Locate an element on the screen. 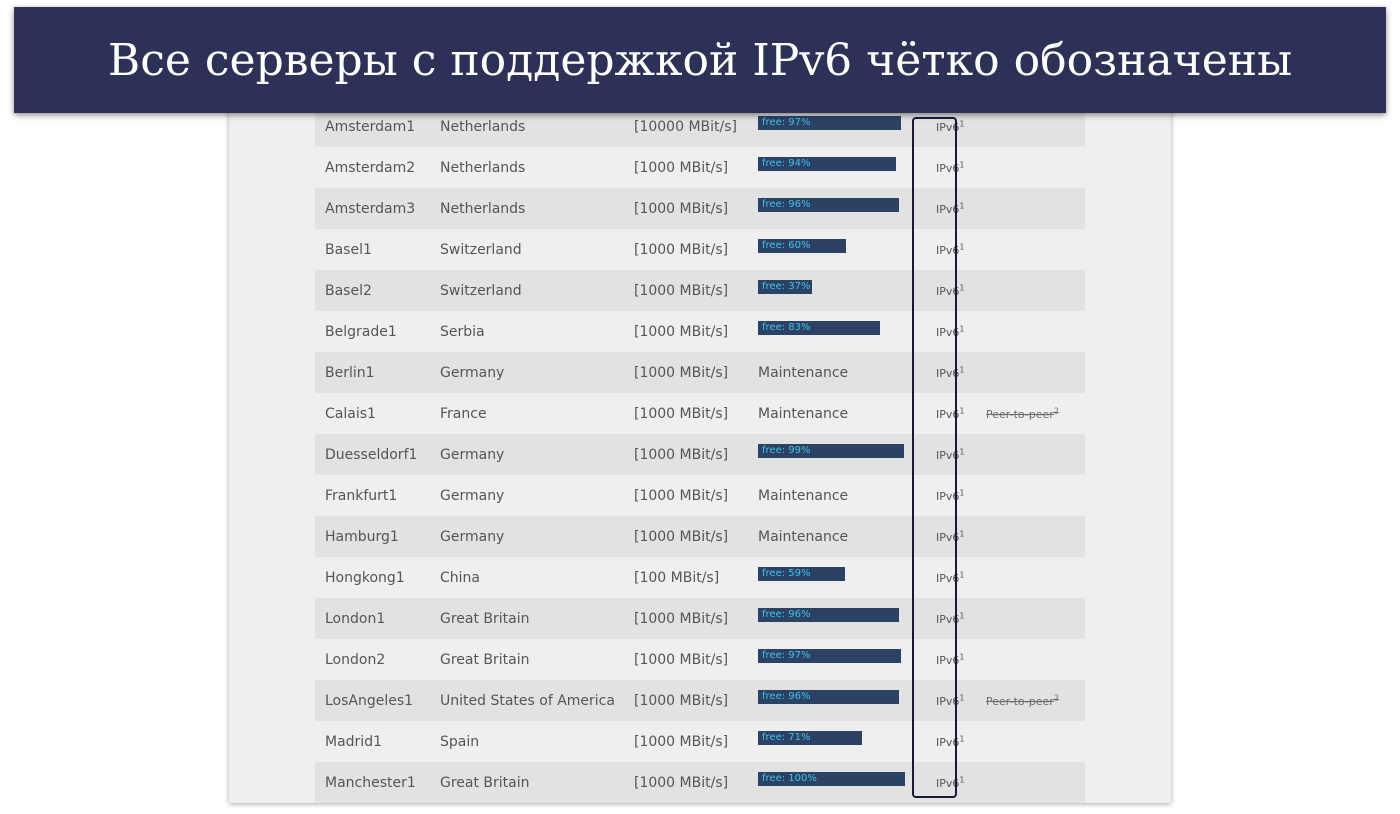 This screenshot has height=814, width=1400. server-name-cell: LosAngeles1 is located at coordinates (377, 700).